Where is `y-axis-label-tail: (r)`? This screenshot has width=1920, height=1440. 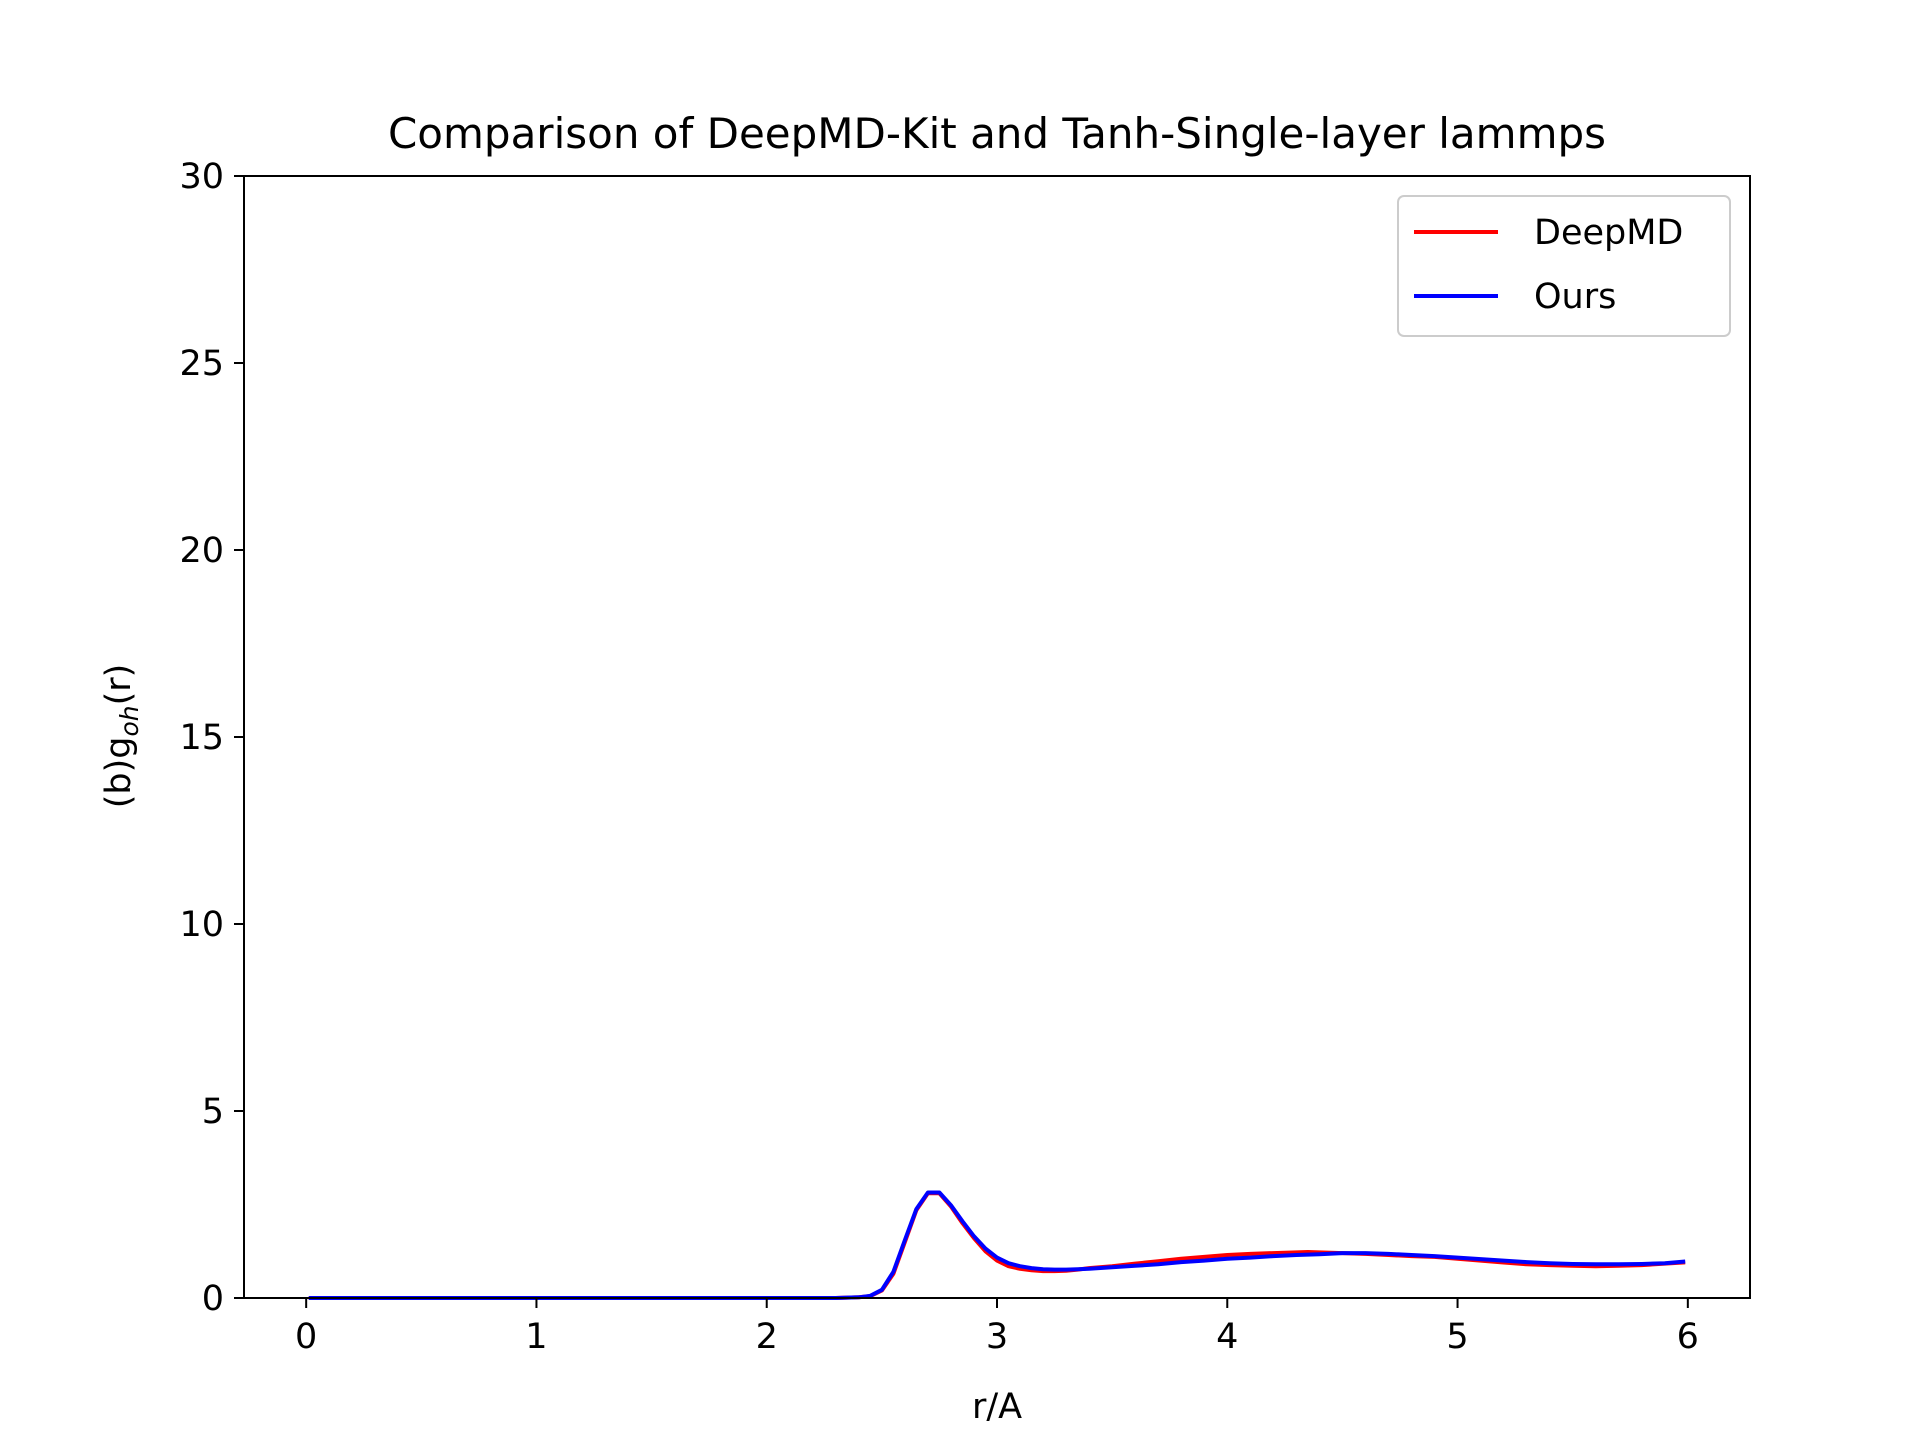 y-axis-label-tail: (r) is located at coordinates (119, 685).